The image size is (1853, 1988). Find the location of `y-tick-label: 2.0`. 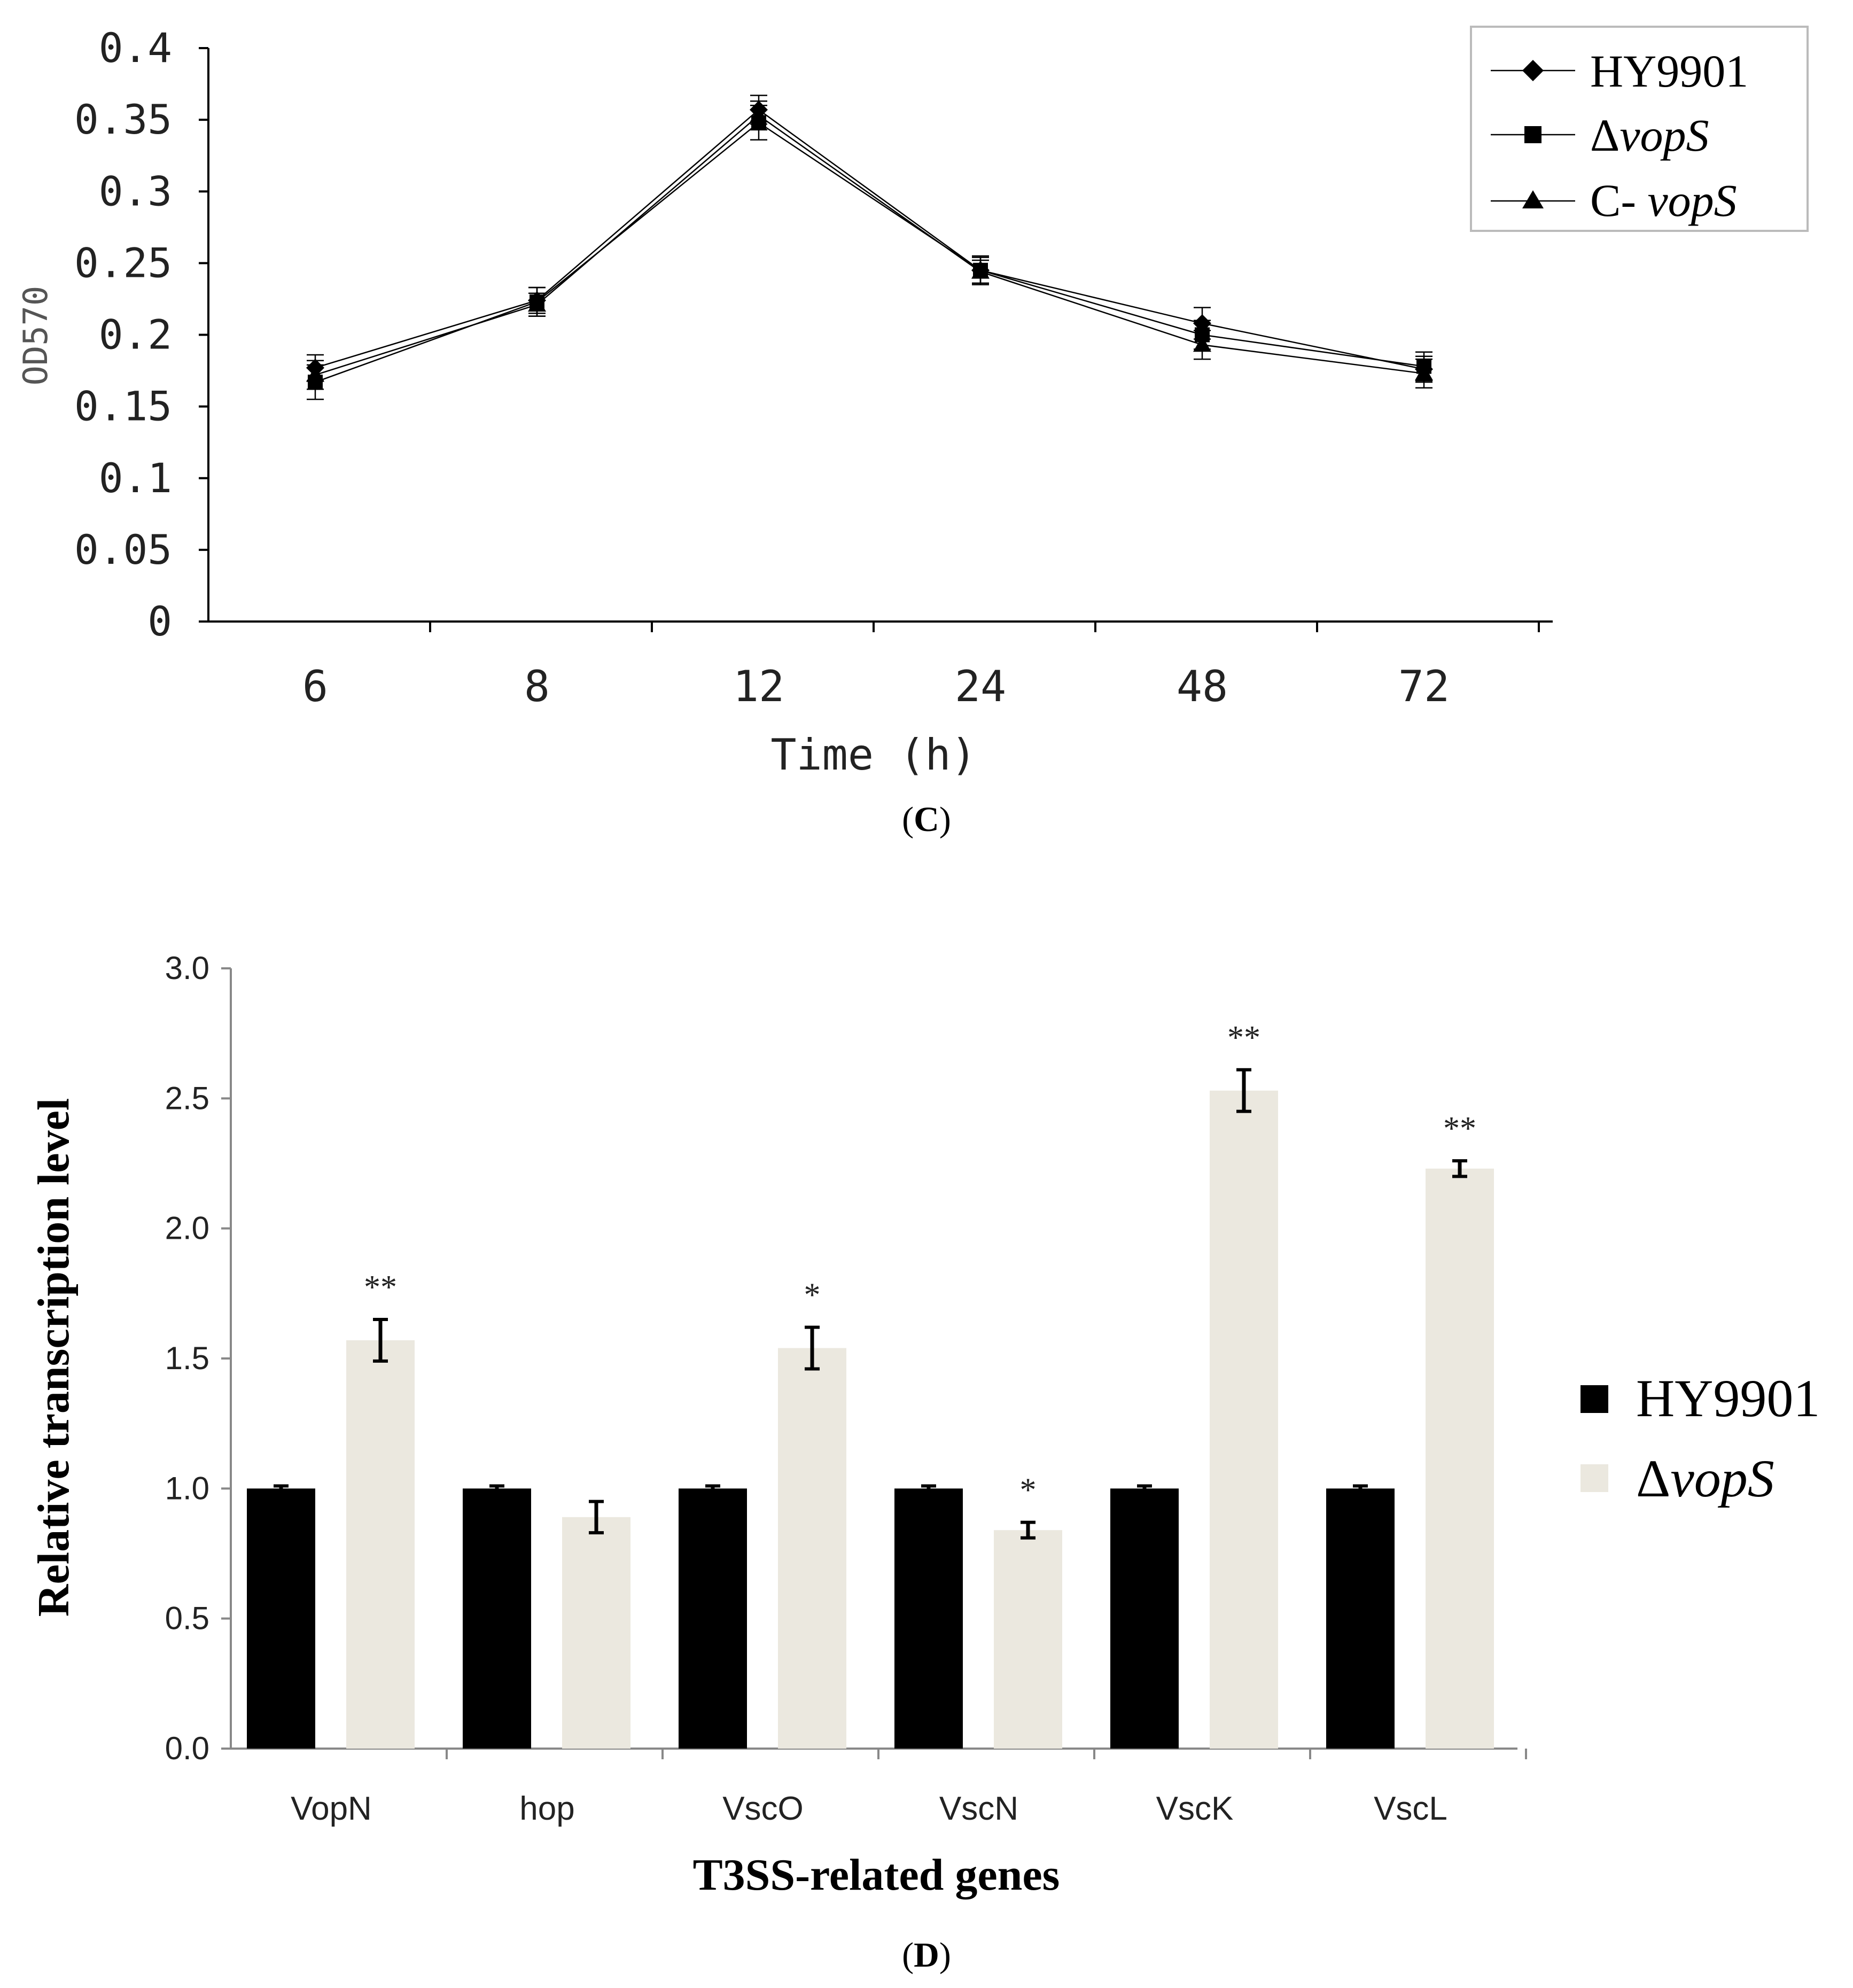

y-tick-label: 2.0 is located at coordinates (187, 1228).